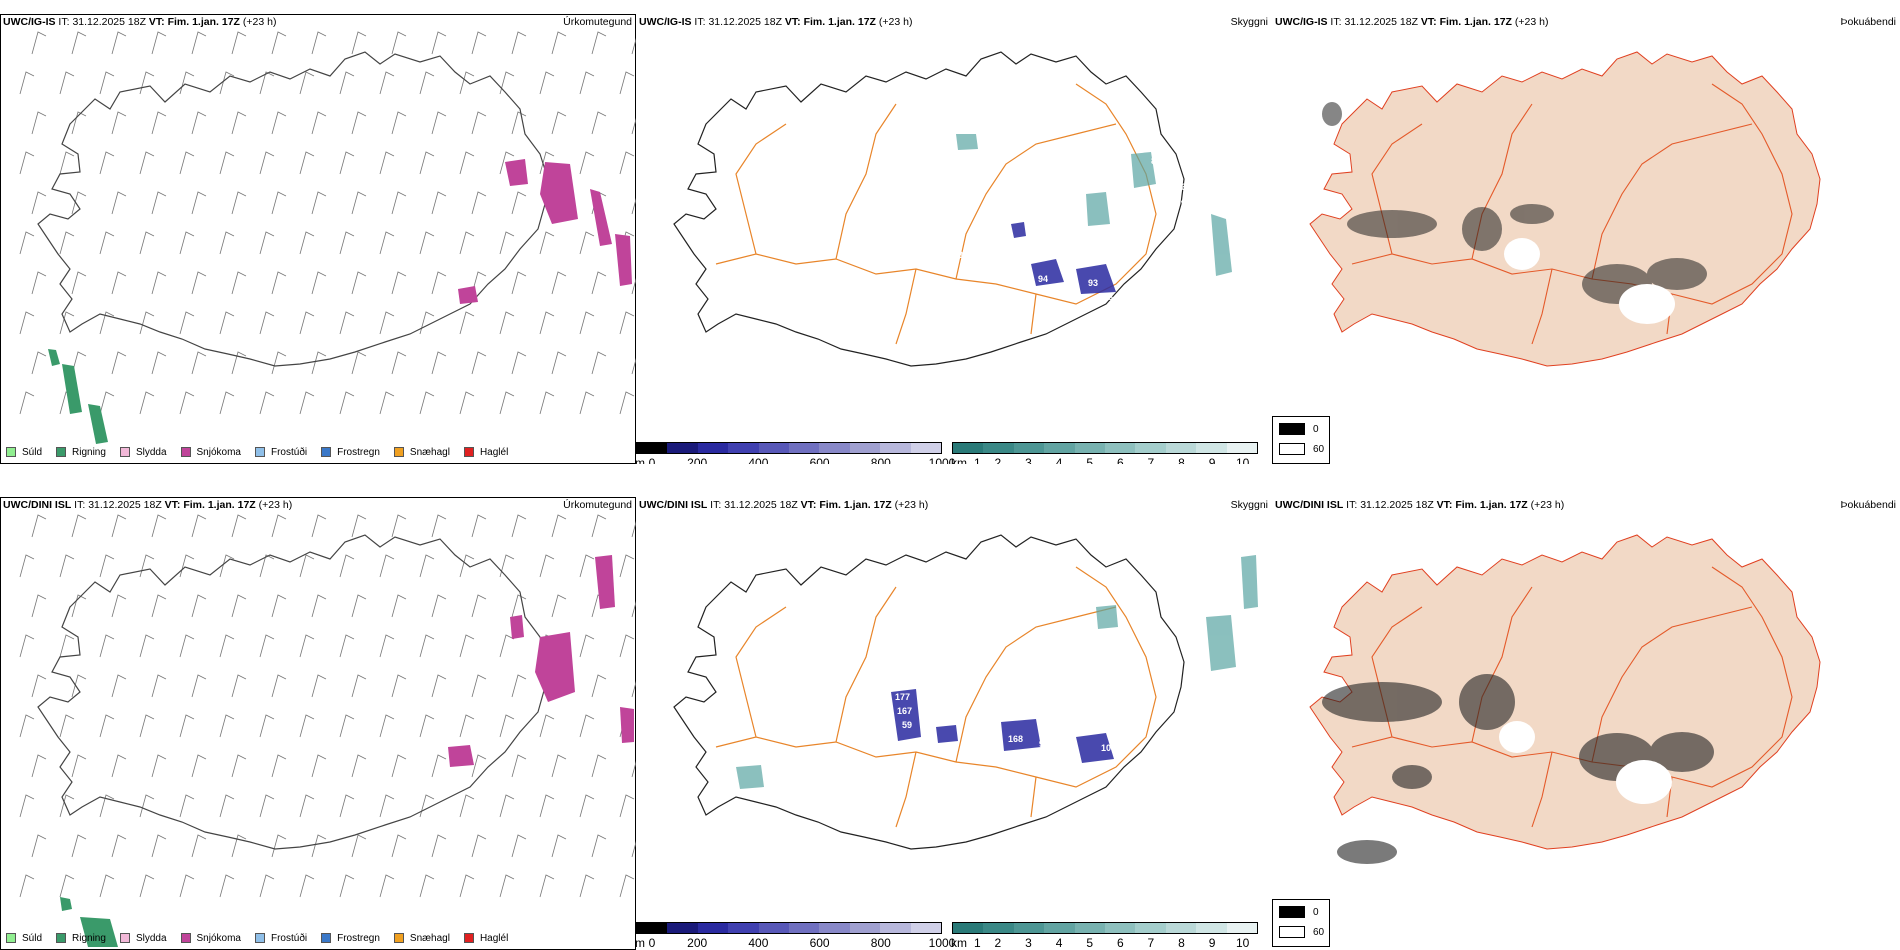 The image size is (1900, 950). What do you see at coordinates (1212, 460) in the screenshot?
I see `colorbar-tick: 9` at bounding box center [1212, 460].